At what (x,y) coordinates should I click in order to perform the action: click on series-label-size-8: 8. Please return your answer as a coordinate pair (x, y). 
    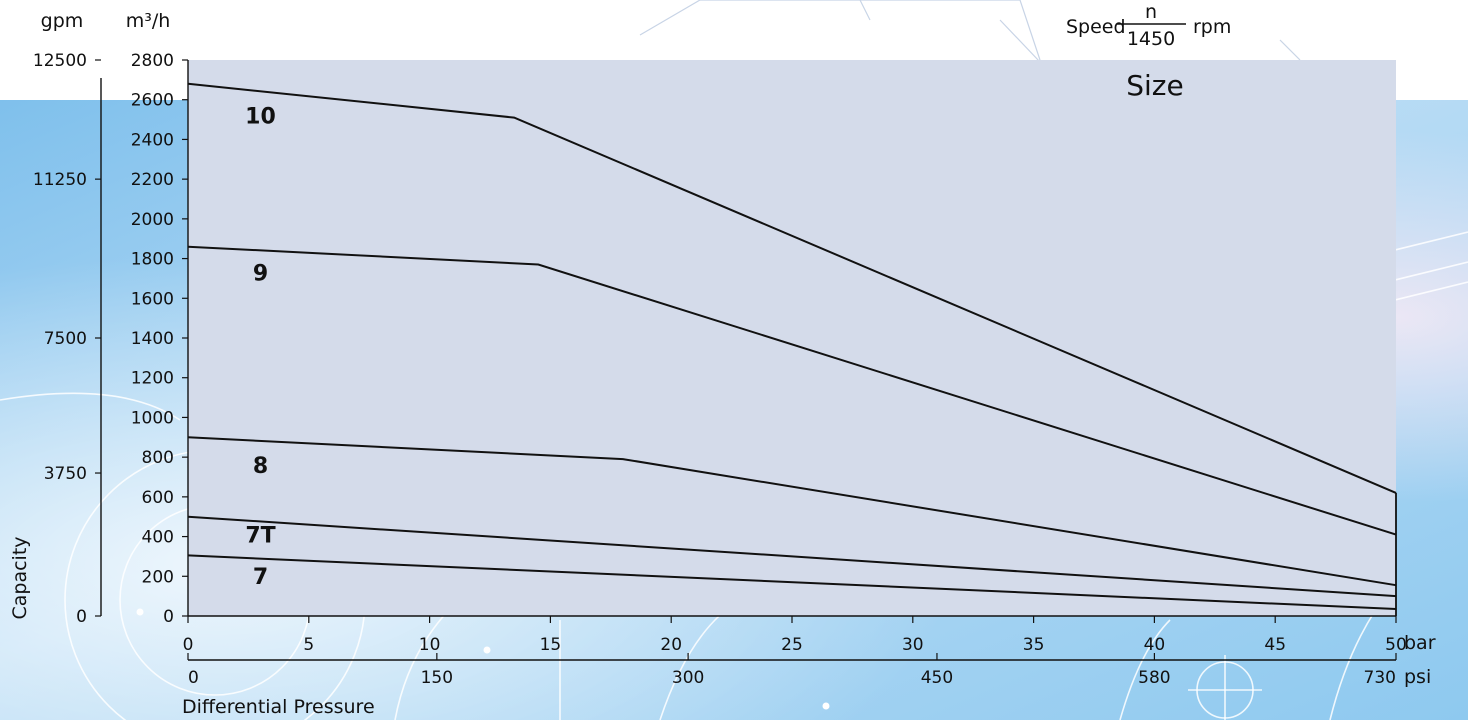
    Looking at the image, I should click on (260, 466).